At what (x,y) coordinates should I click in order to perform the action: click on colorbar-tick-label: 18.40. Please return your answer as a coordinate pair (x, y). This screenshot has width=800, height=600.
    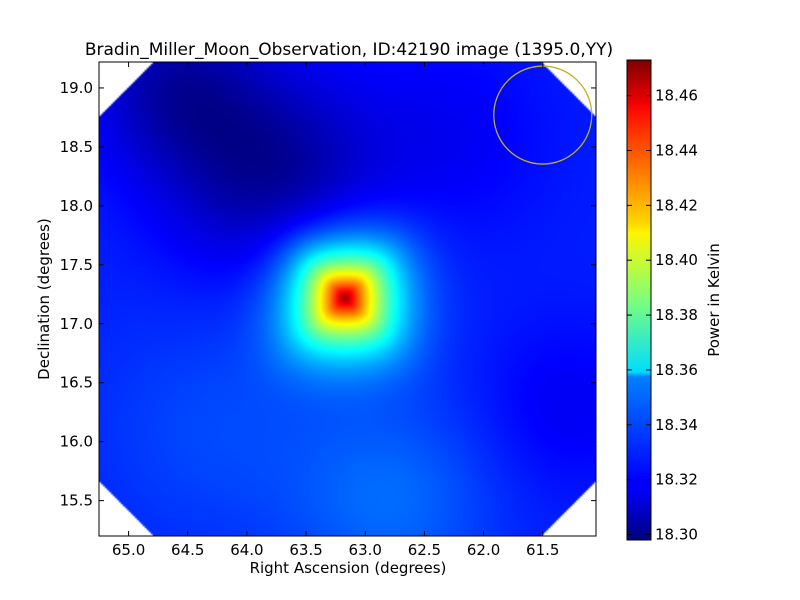
    Looking at the image, I should click on (676, 260).